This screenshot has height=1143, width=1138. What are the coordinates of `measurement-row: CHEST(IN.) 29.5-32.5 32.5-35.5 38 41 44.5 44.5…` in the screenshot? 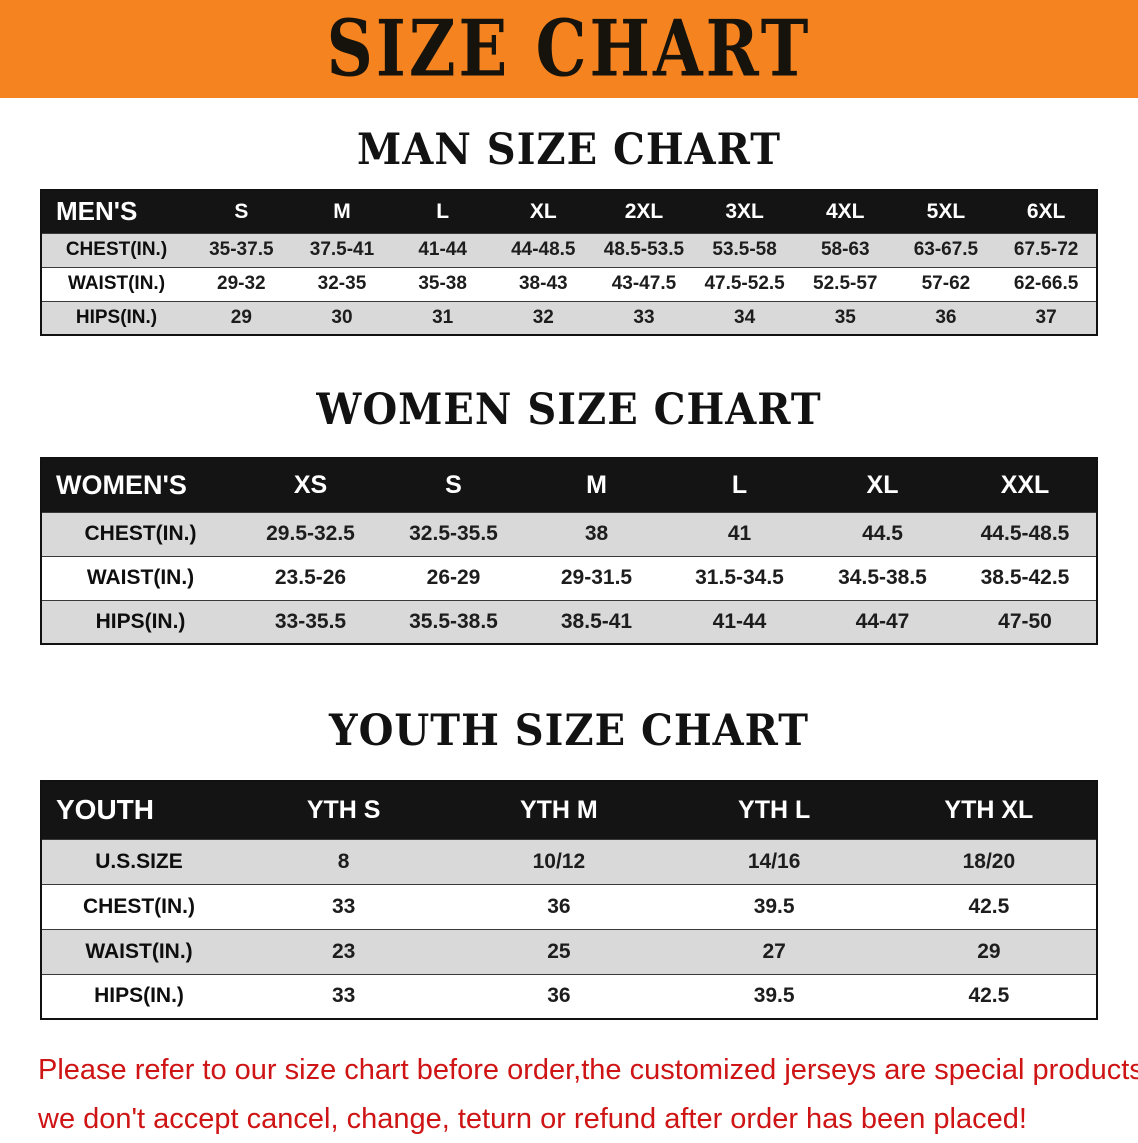 It's located at (569, 534).